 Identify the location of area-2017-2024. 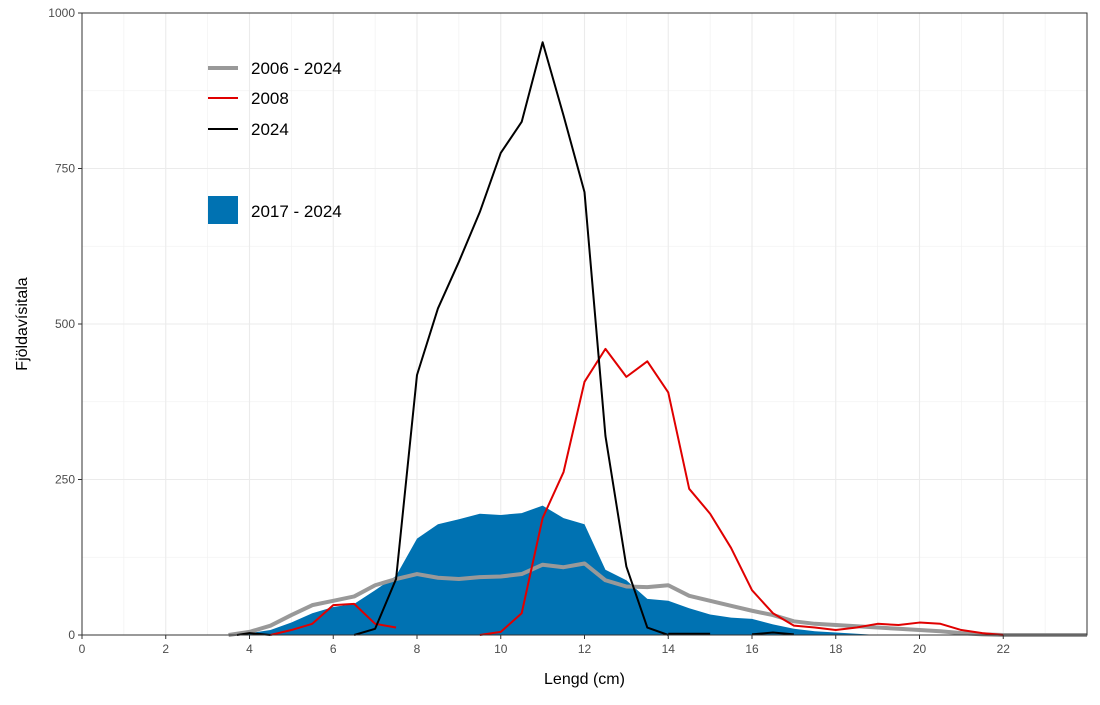
(553, 570).